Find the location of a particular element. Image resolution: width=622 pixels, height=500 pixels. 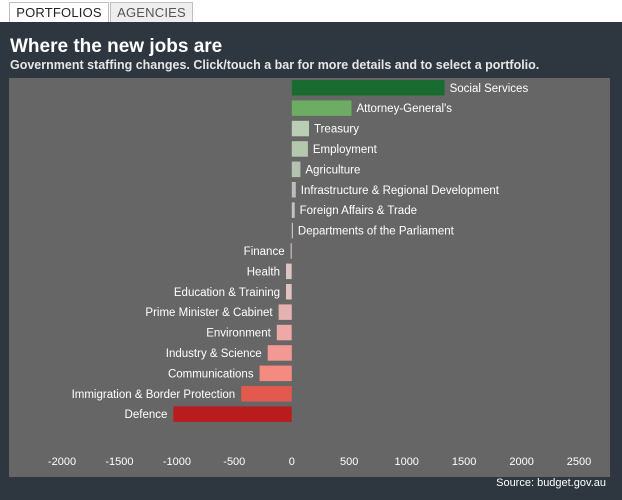

x-tick-label: 2500 is located at coordinates (579, 462).